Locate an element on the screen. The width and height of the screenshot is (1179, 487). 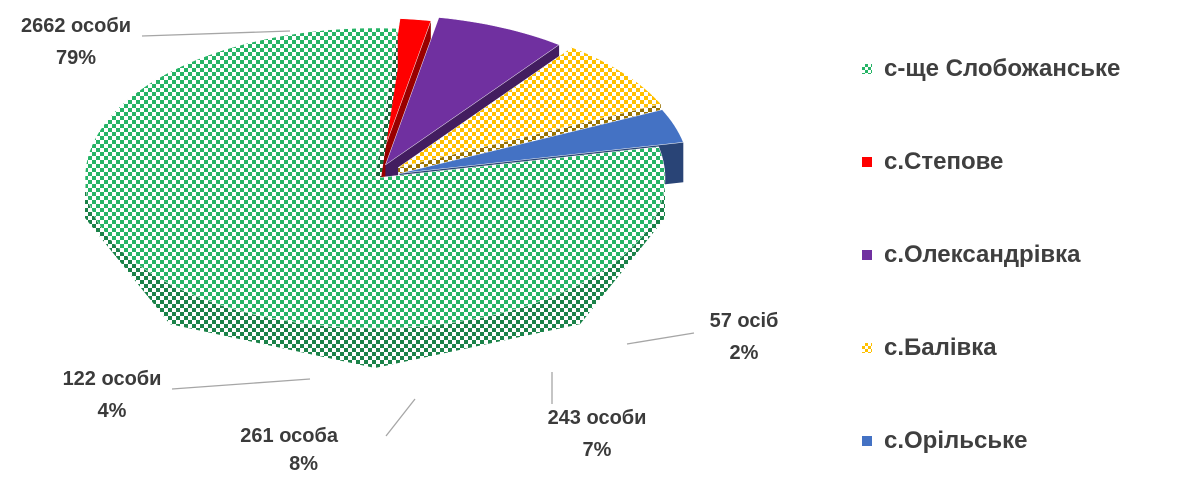
data-label-count: 122 особи is located at coordinates (112, 379).